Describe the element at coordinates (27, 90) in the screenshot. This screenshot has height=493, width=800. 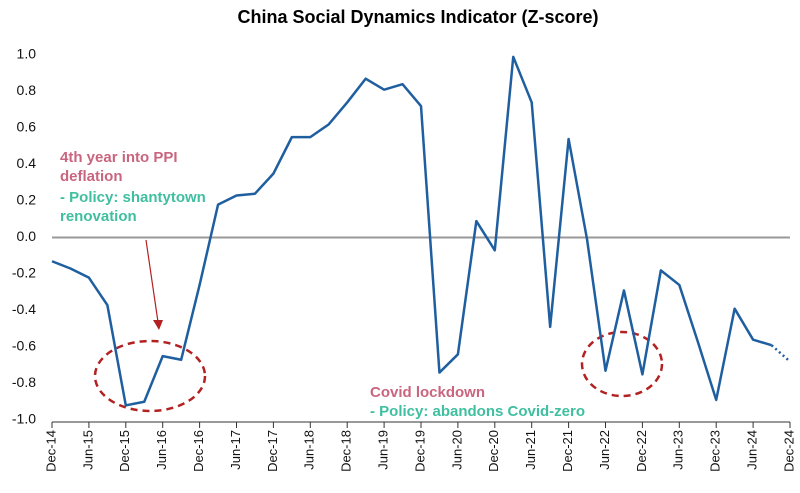
I see `y-tick-label: 0.8` at that location.